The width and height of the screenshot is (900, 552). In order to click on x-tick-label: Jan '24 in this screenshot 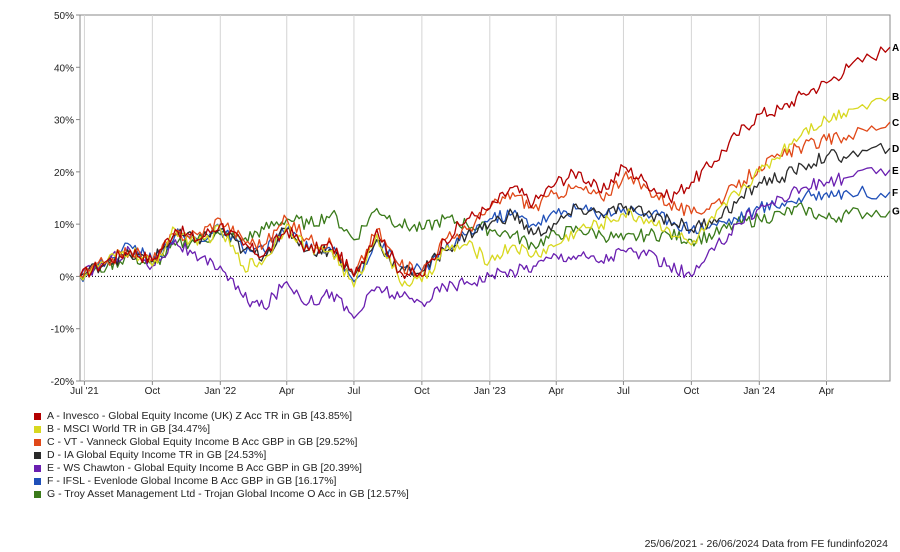, I will do `click(759, 391)`.